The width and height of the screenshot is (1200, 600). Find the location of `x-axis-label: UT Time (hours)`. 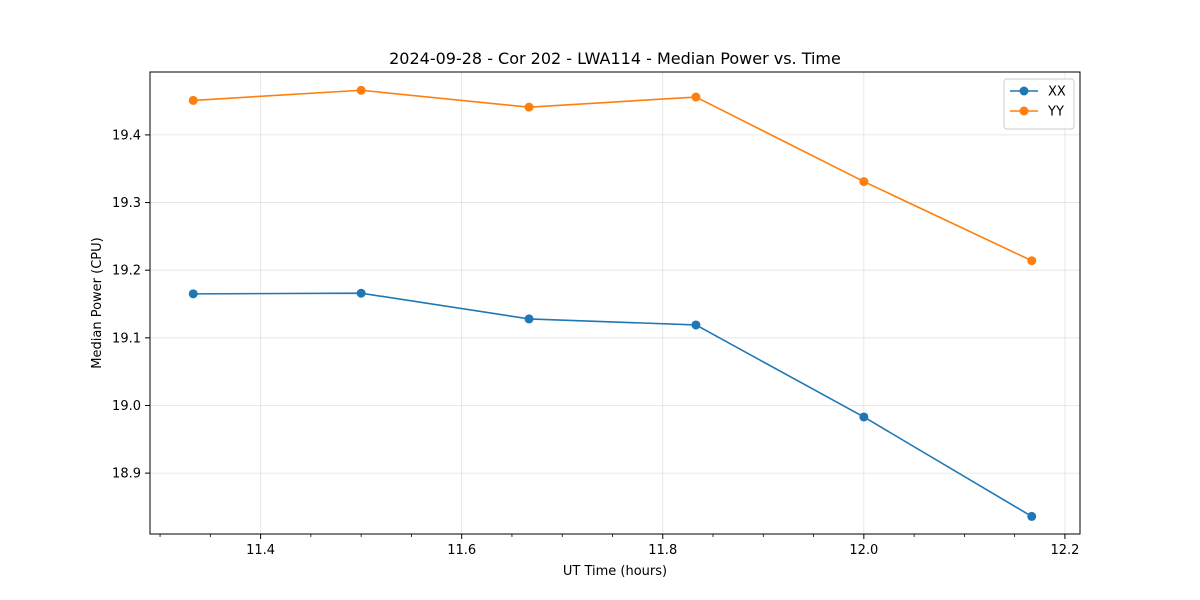

x-axis-label: UT Time (hours) is located at coordinates (615, 571).